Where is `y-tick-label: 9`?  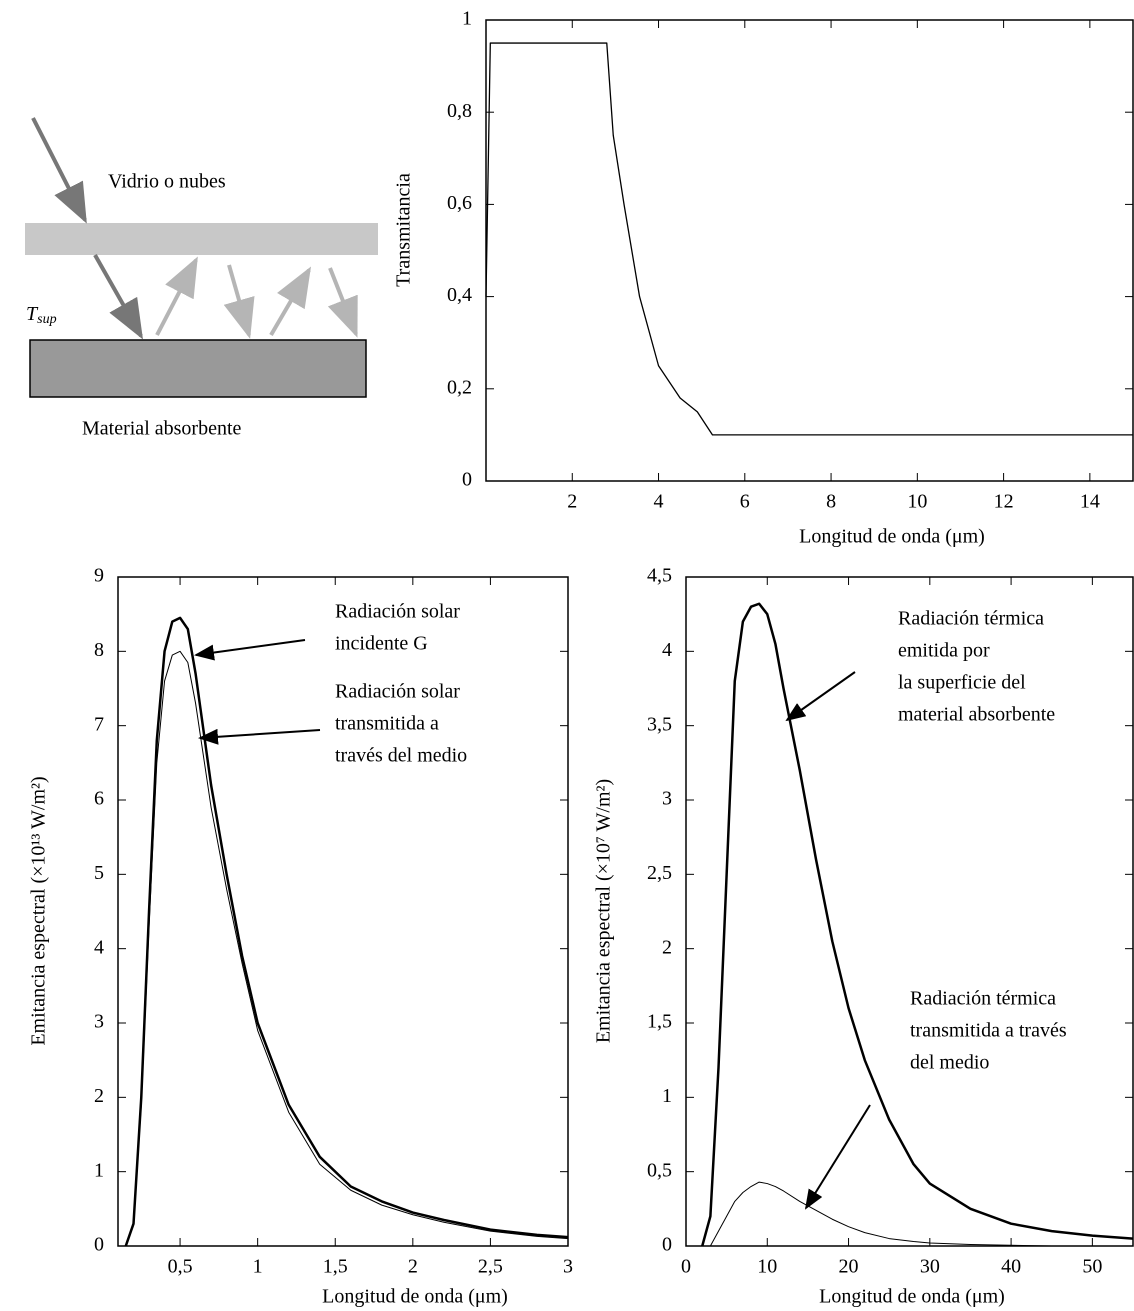 y-tick-label: 9 is located at coordinates (99, 576).